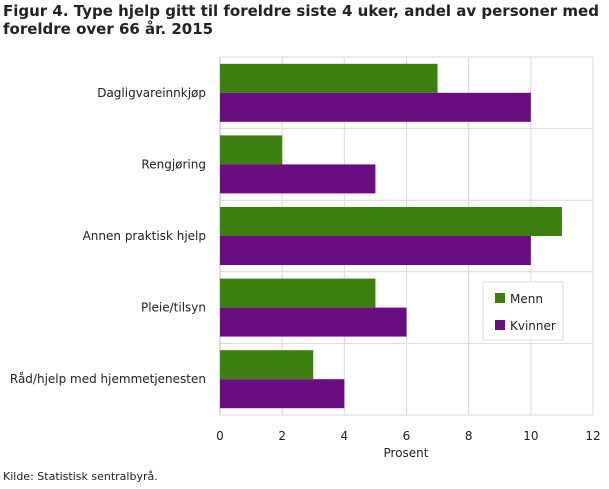 The height and width of the screenshot is (489, 609). What do you see at coordinates (500, 325) in the screenshot?
I see `legend-swatch-kvinner` at bounding box center [500, 325].